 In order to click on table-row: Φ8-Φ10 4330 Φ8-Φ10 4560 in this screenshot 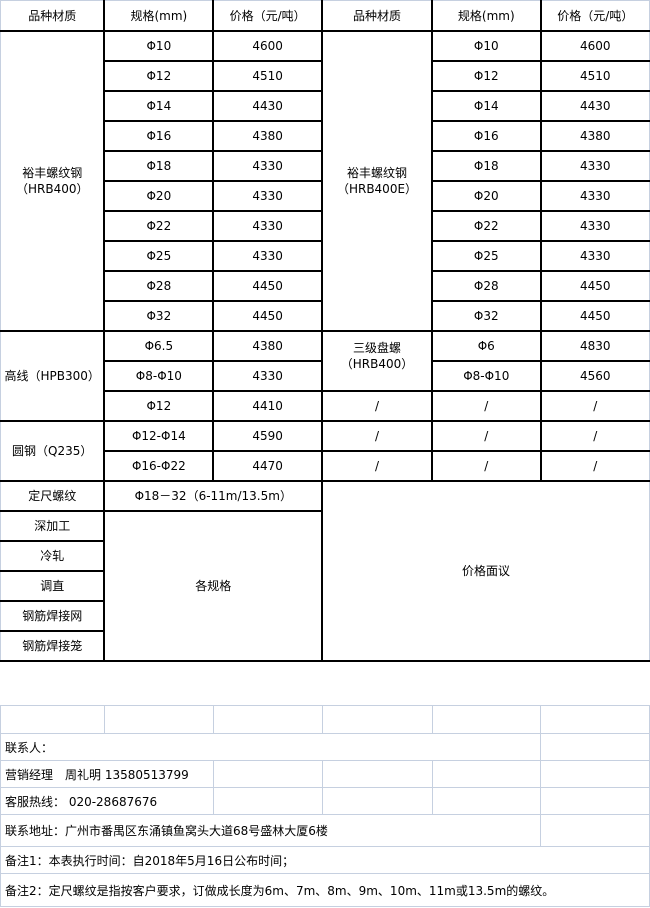, I will do `click(325, 376)`.